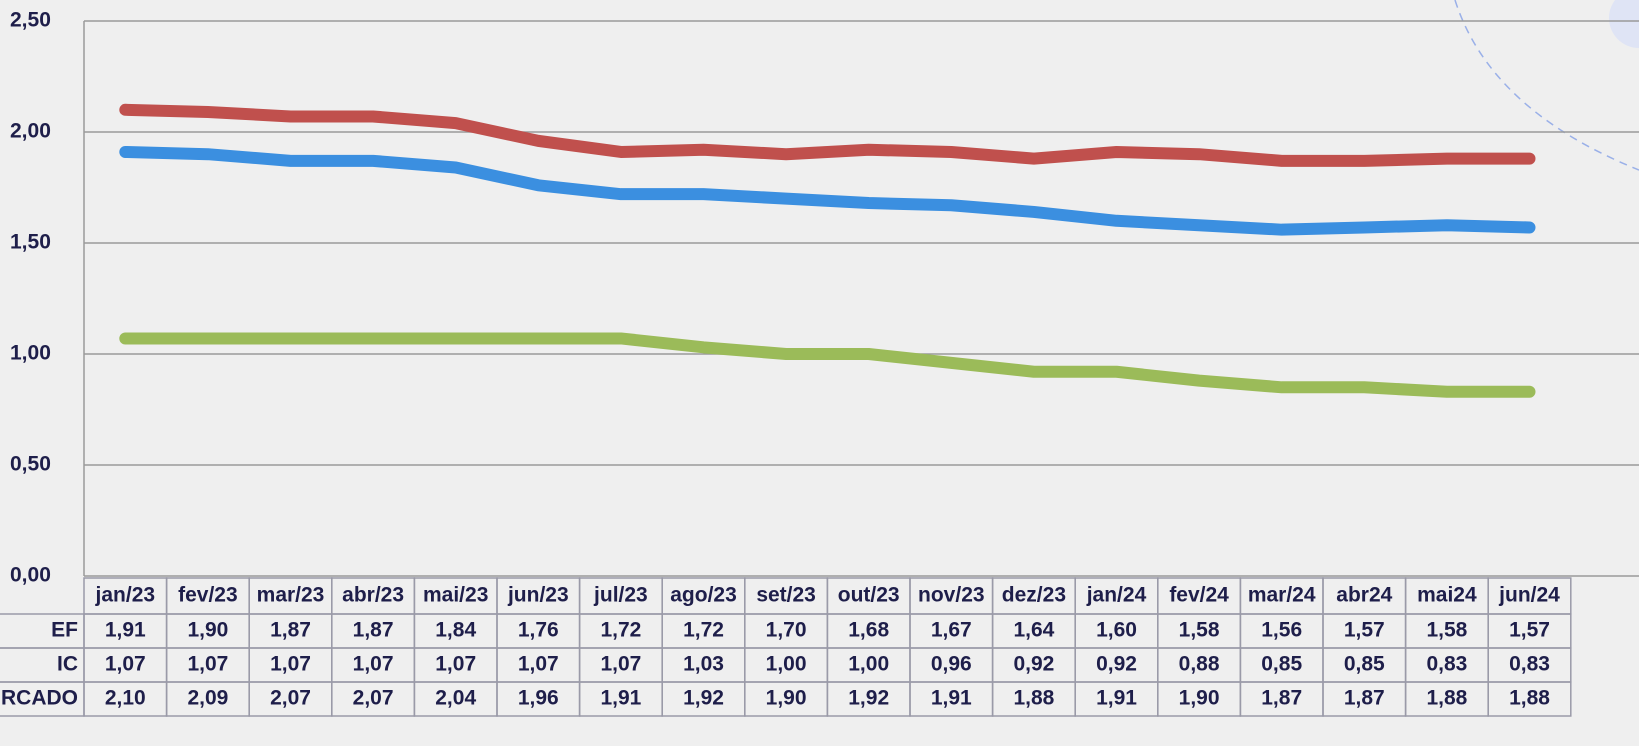  What do you see at coordinates (64, 630) in the screenshot?
I see `legend-label: EF` at bounding box center [64, 630].